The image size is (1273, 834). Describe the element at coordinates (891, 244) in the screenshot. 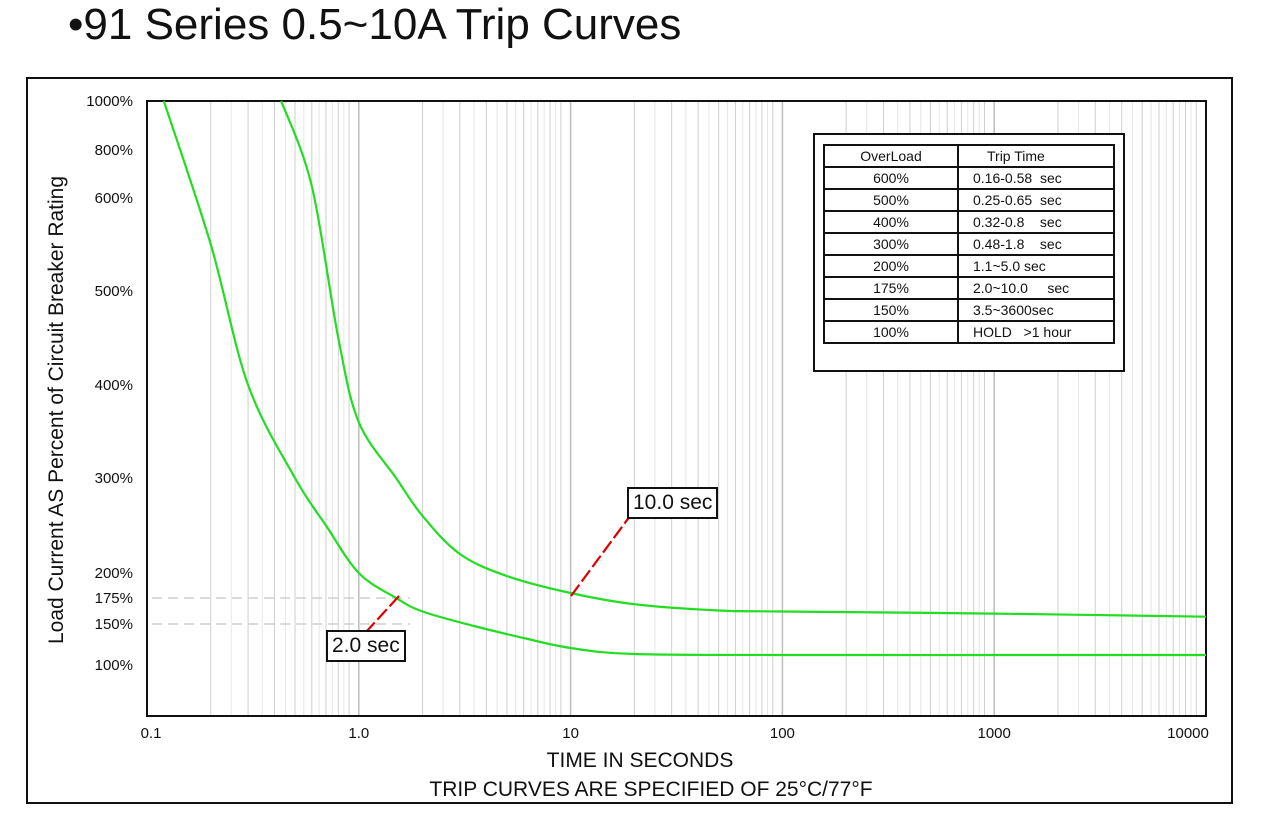

I see `overload-cell: 300%` at that location.